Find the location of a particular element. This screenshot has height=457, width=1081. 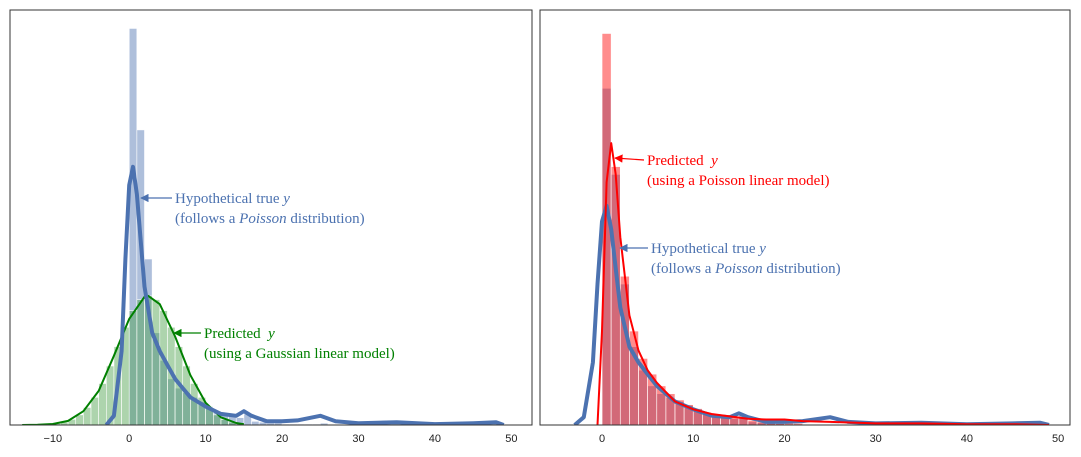

annotation: (using a Gaussian linear model) is located at coordinates (299, 354).